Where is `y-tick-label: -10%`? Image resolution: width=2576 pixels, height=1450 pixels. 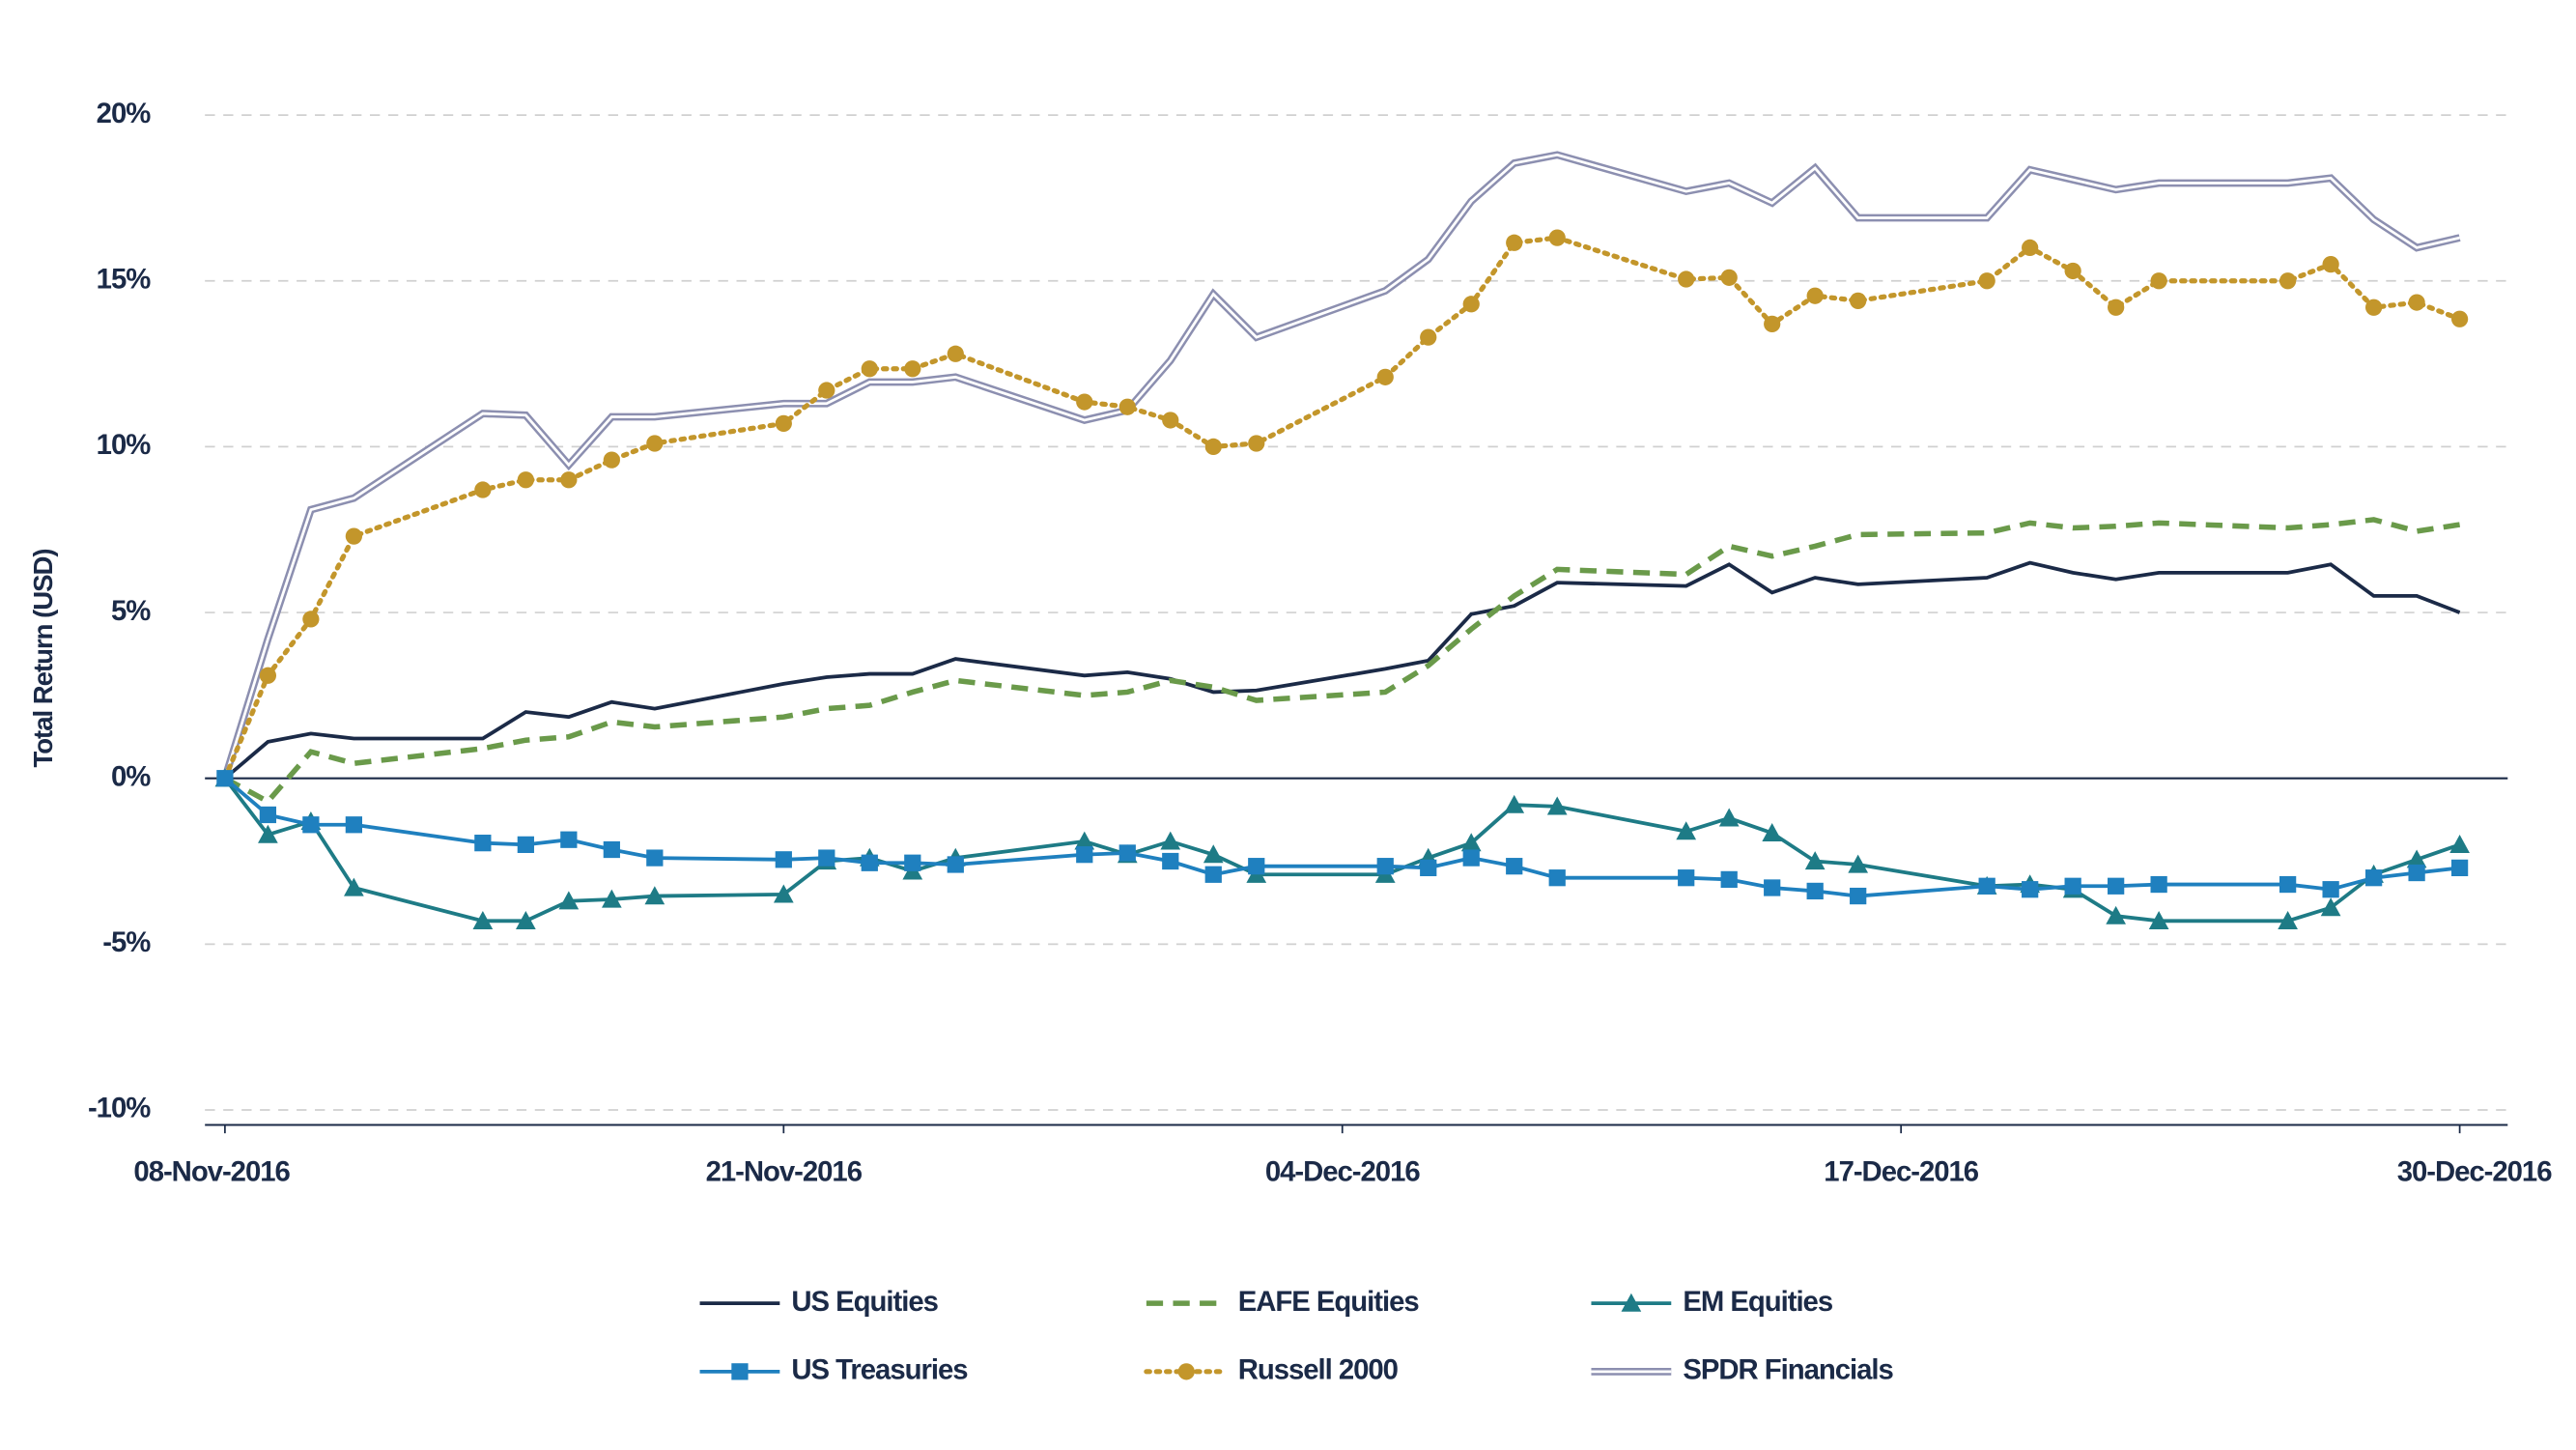 y-tick-label: -10% is located at coordinates (119, 1109).